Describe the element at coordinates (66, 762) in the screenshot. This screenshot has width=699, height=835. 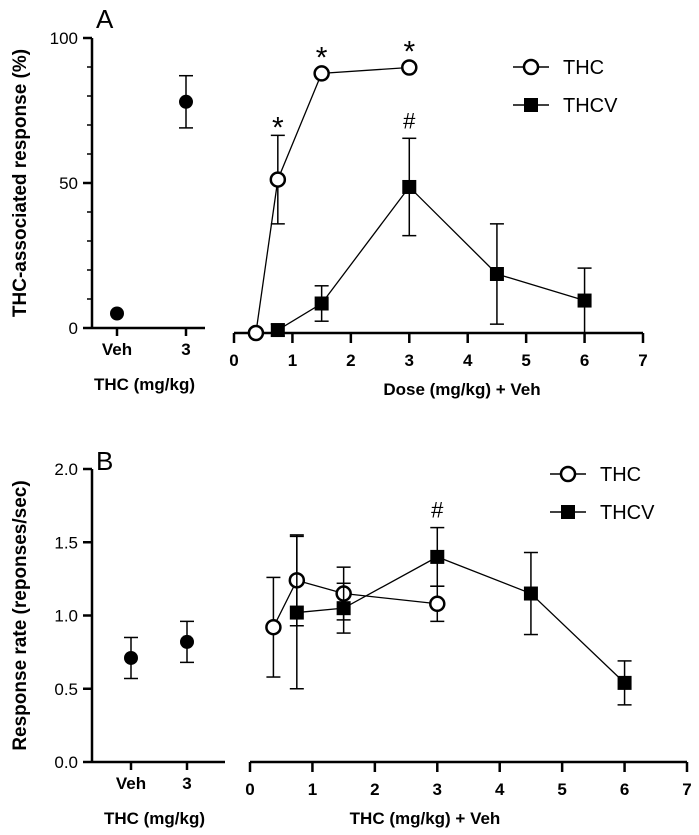
I see `y-tick-label: 0.0` at that location.